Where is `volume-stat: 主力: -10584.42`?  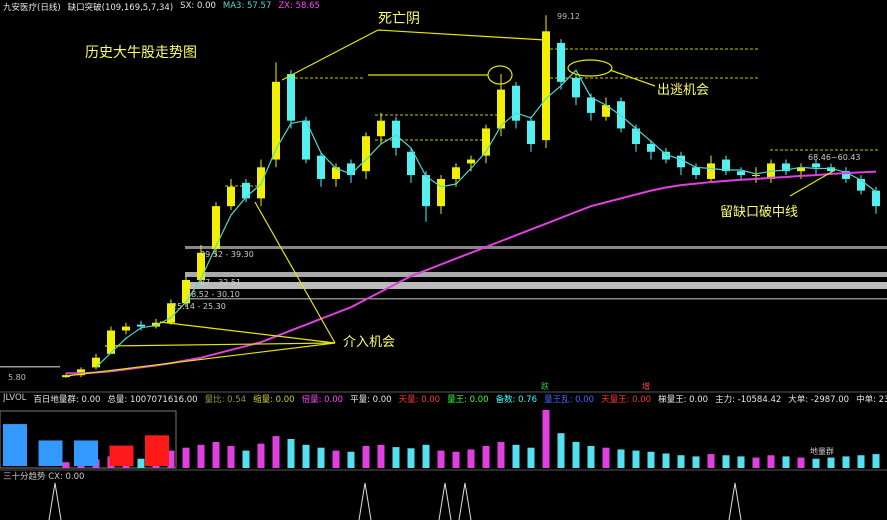 volume-stat: 主力: -10584.42 is located at coordinates (748, 400).